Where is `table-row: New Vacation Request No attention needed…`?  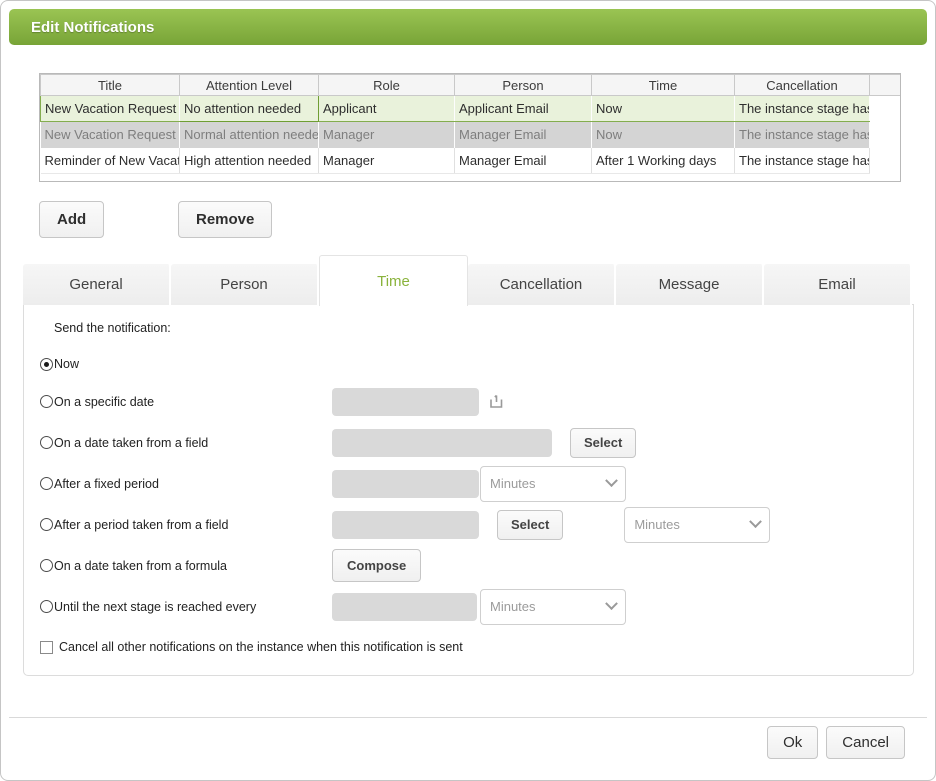 table-row: New Vacation Request No attention needed… is located at coordinates (470, 108).